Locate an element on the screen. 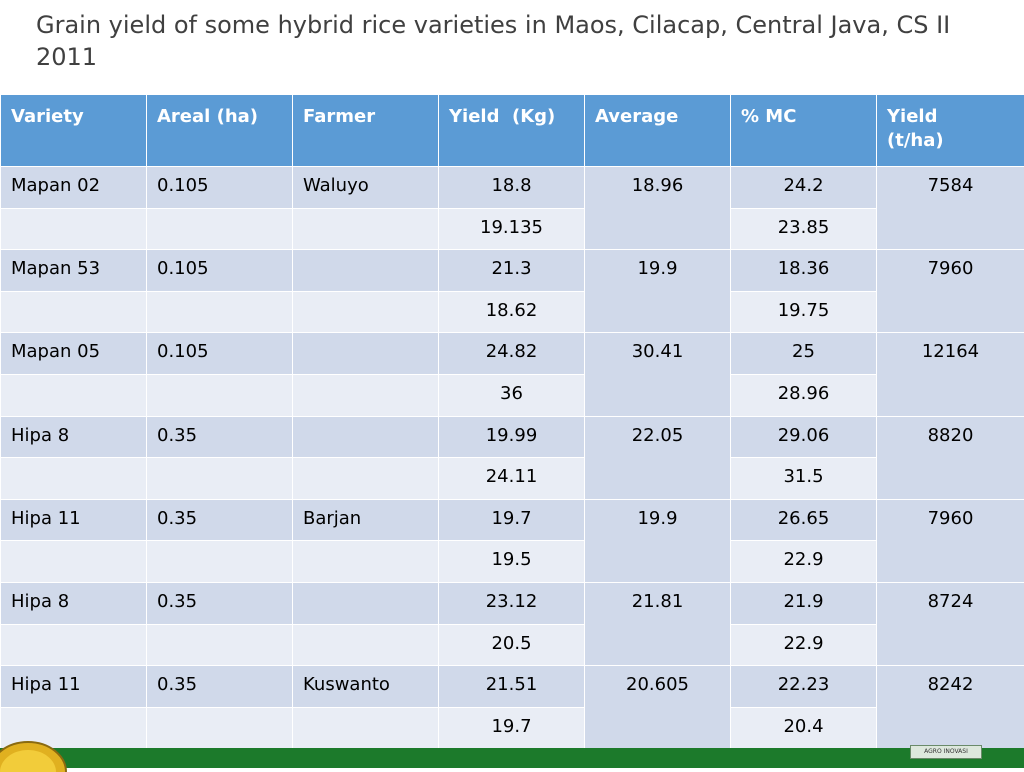  cell-variety: Hipa 8 is located at coordinates (74, 603).